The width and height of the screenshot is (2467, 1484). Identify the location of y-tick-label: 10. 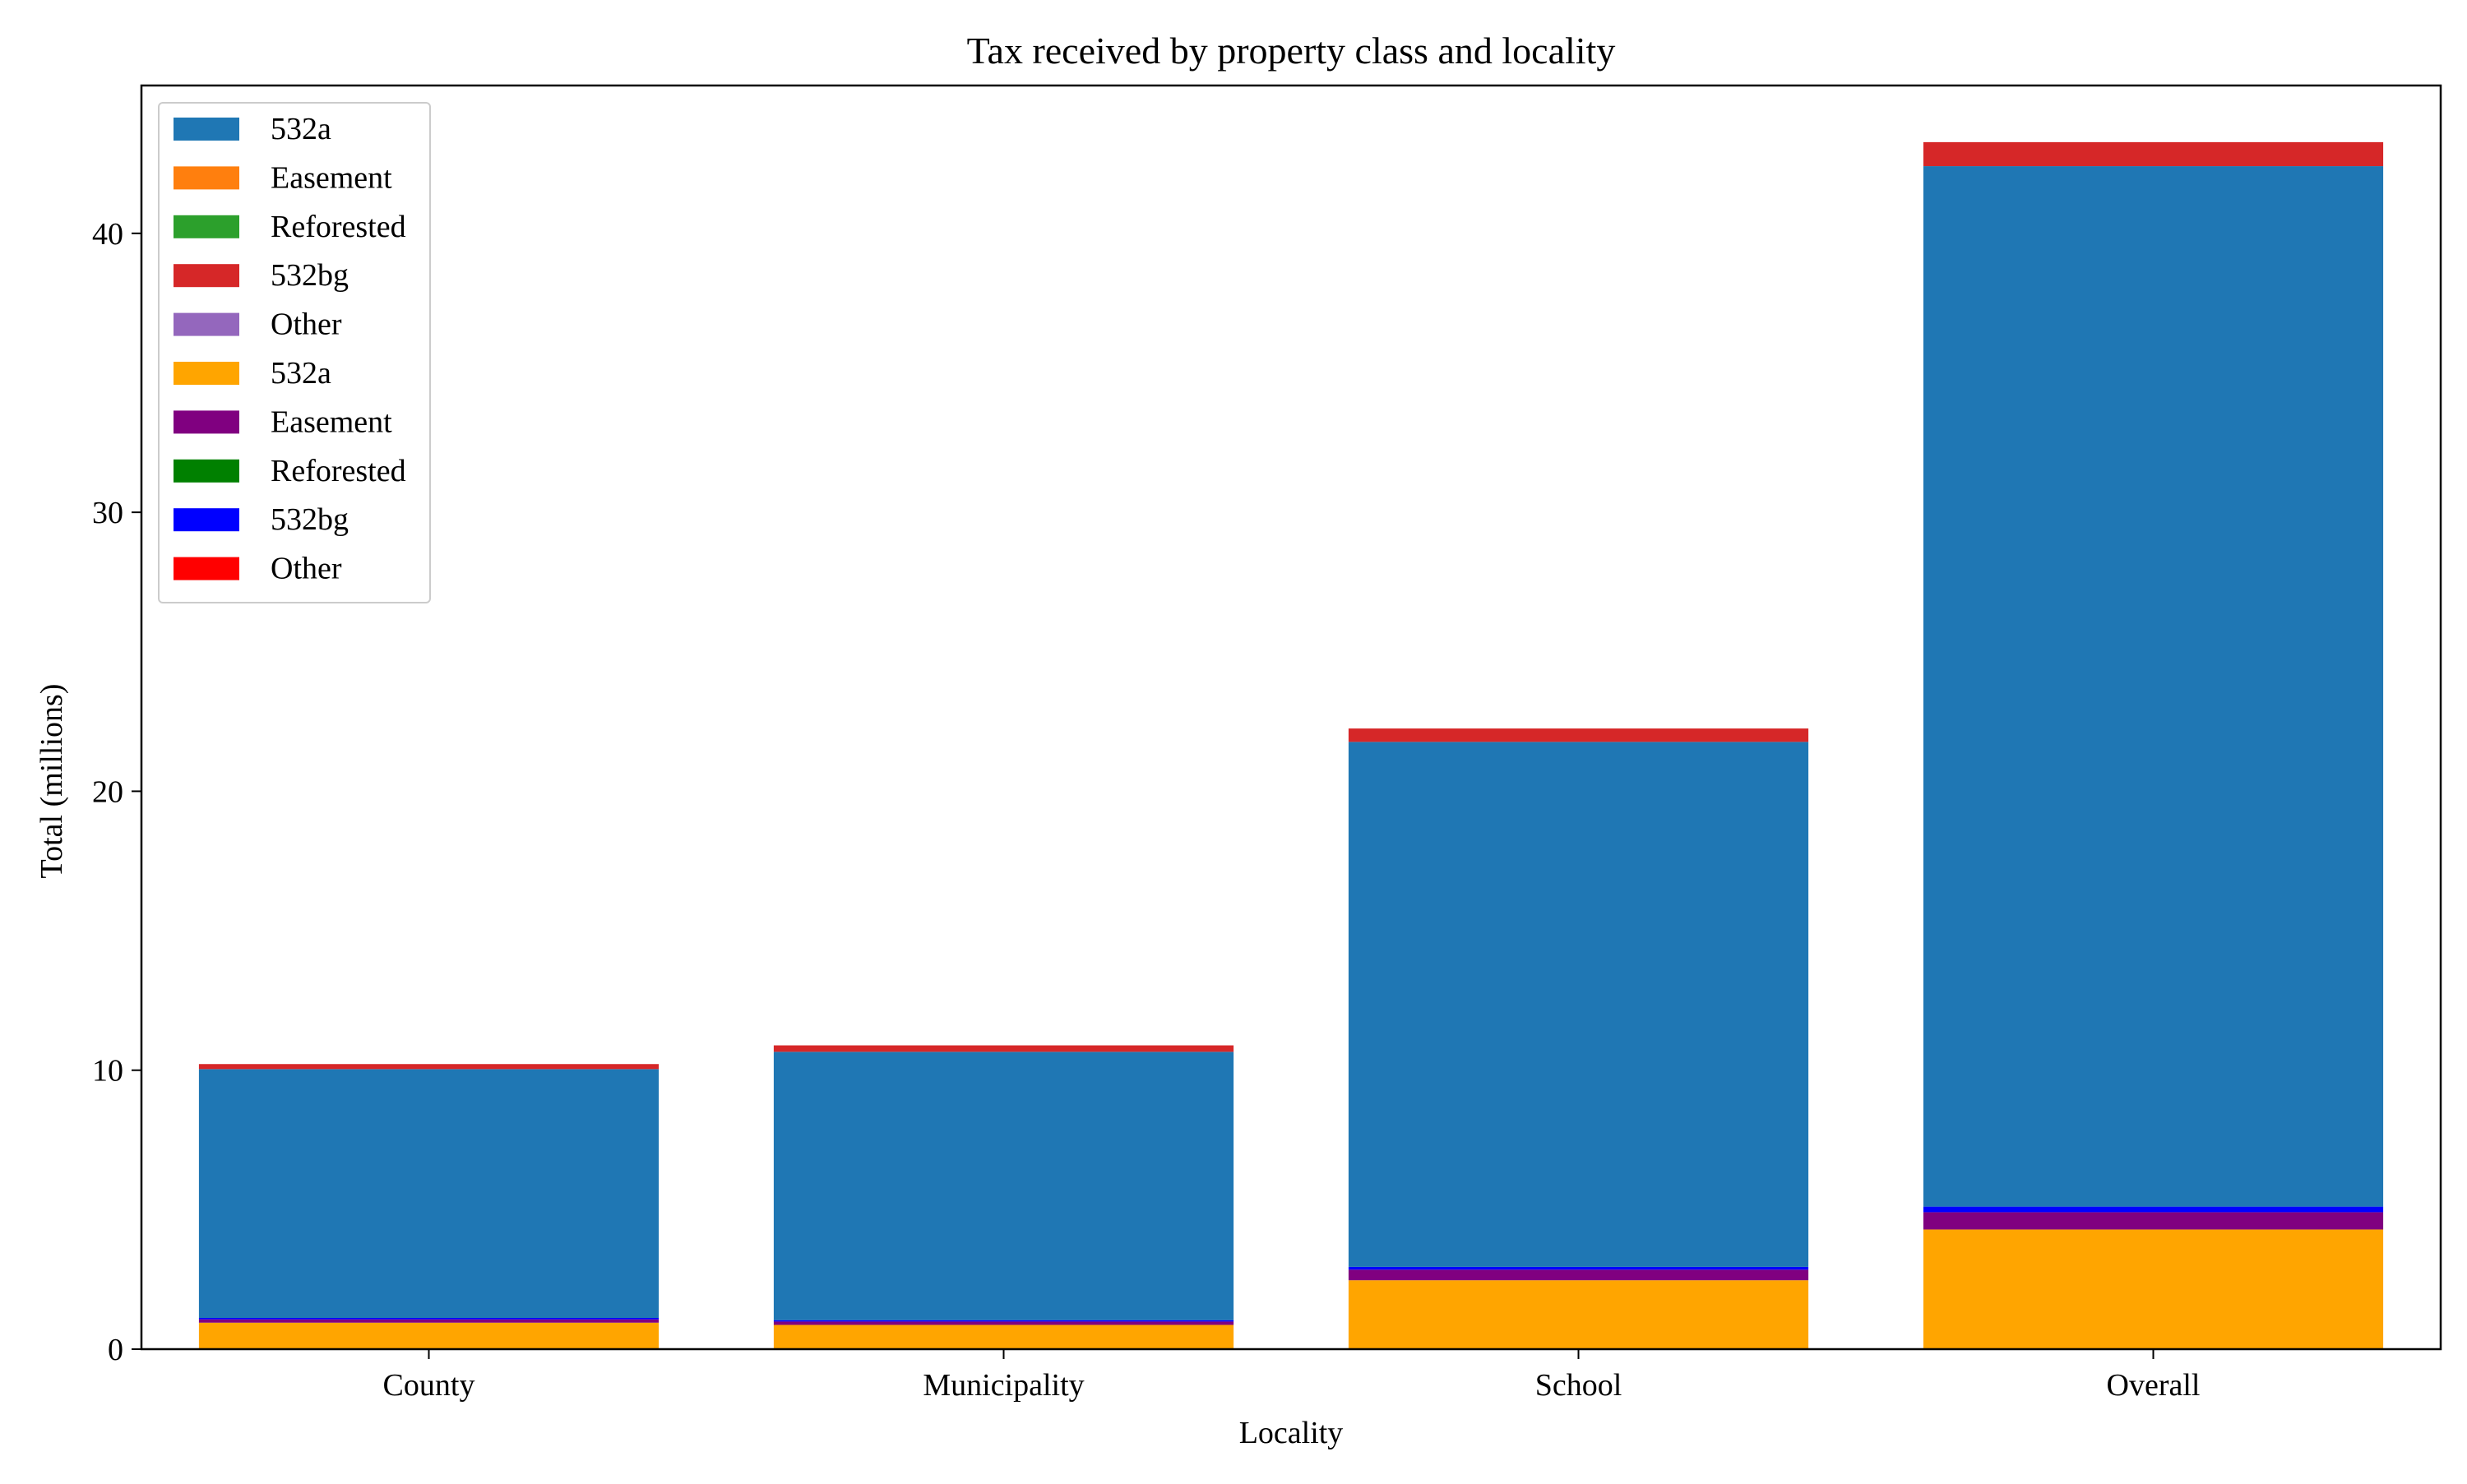
(108, 1072).